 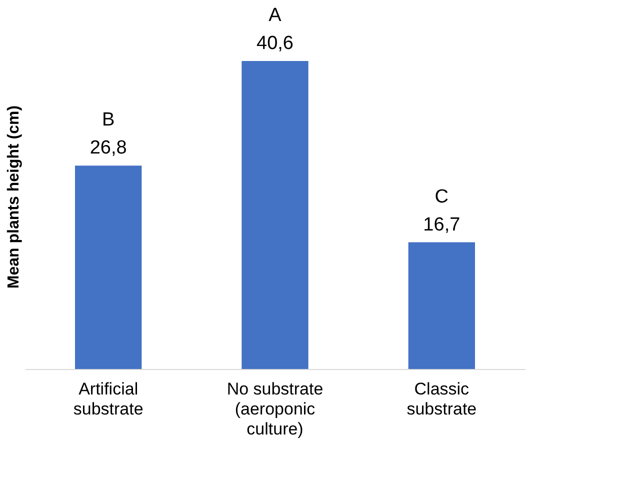 I want to click on data-label: 40,6, so click(x=275, y=43).